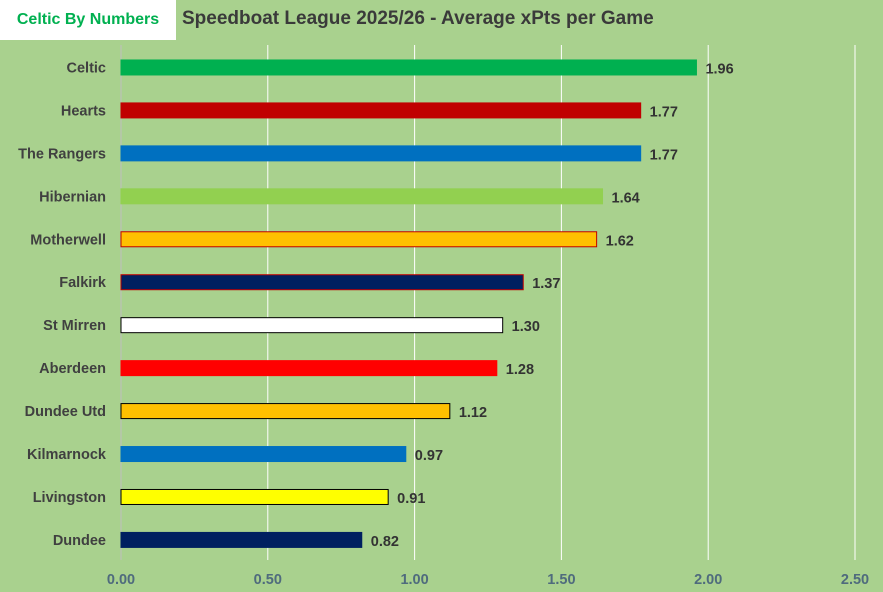  Describe the element at coordinates (65, 412) in the screenshot. I see `category-label: Dundee Utd` at that location.